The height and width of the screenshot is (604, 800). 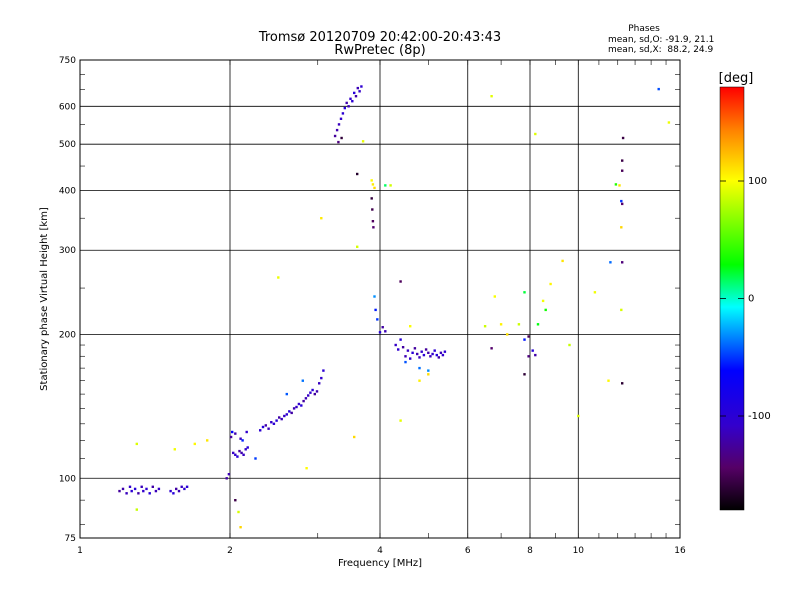 What do you see at coordinates (379, 50) in the screenshot?
I see `chart-subtitle: RwPretec (8p)` at bounding box center [379, 50].